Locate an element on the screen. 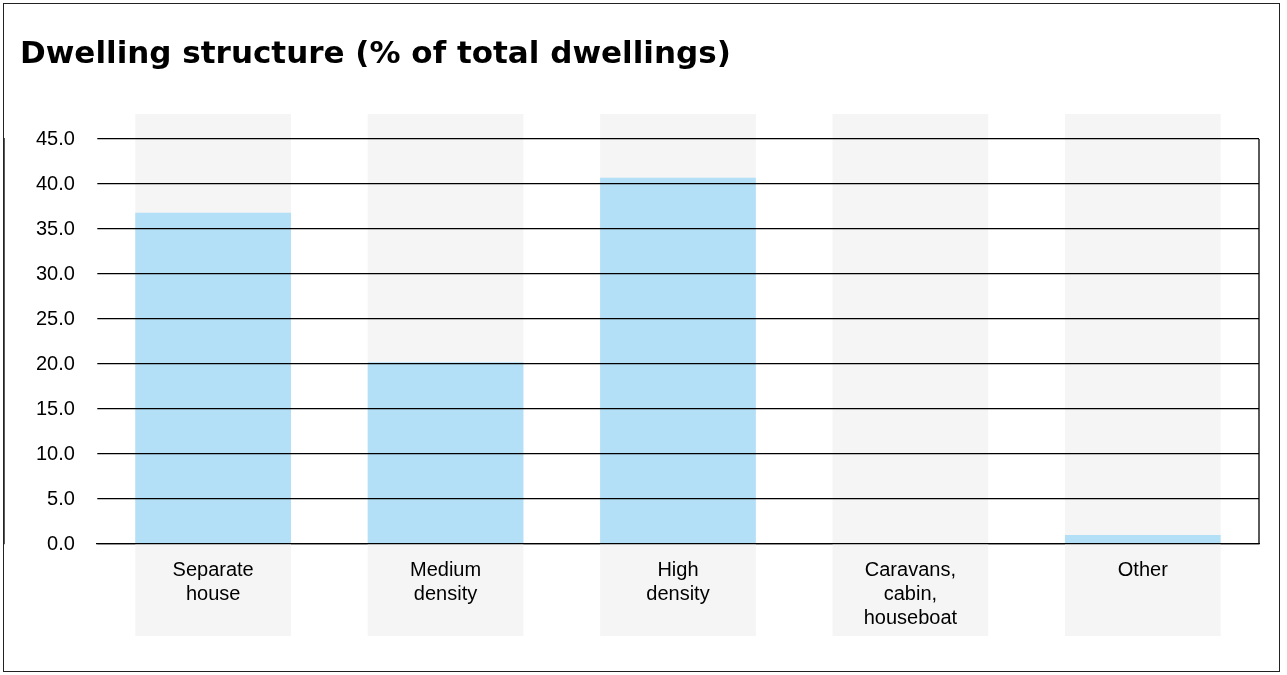  bar is located at coordinates (1142, 539).